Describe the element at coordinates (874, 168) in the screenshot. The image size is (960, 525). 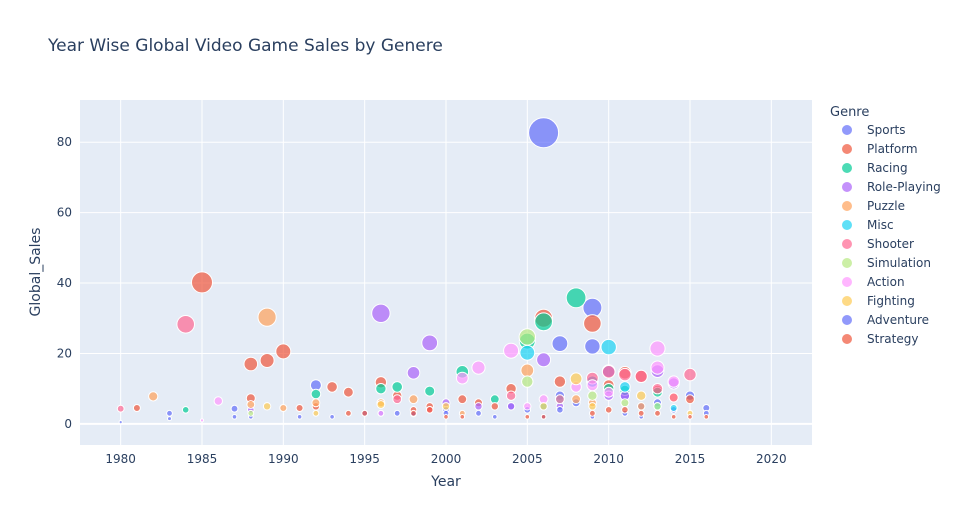
I see `legend-item-racing: Racing` at that location.